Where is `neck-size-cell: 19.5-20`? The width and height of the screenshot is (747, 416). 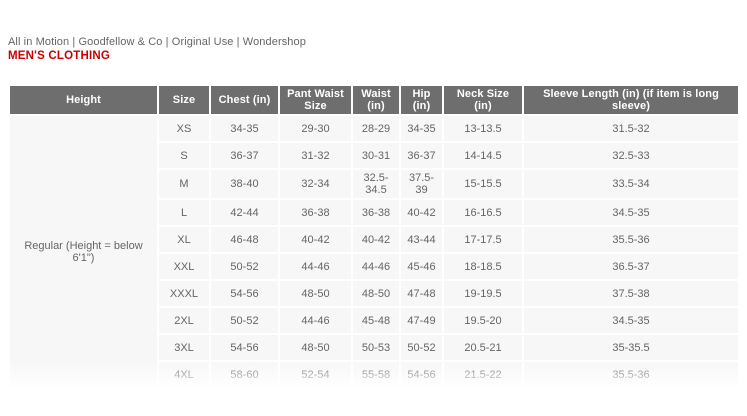
neck-size-cell: 19.5-20 is located at coordinates (483, 320).